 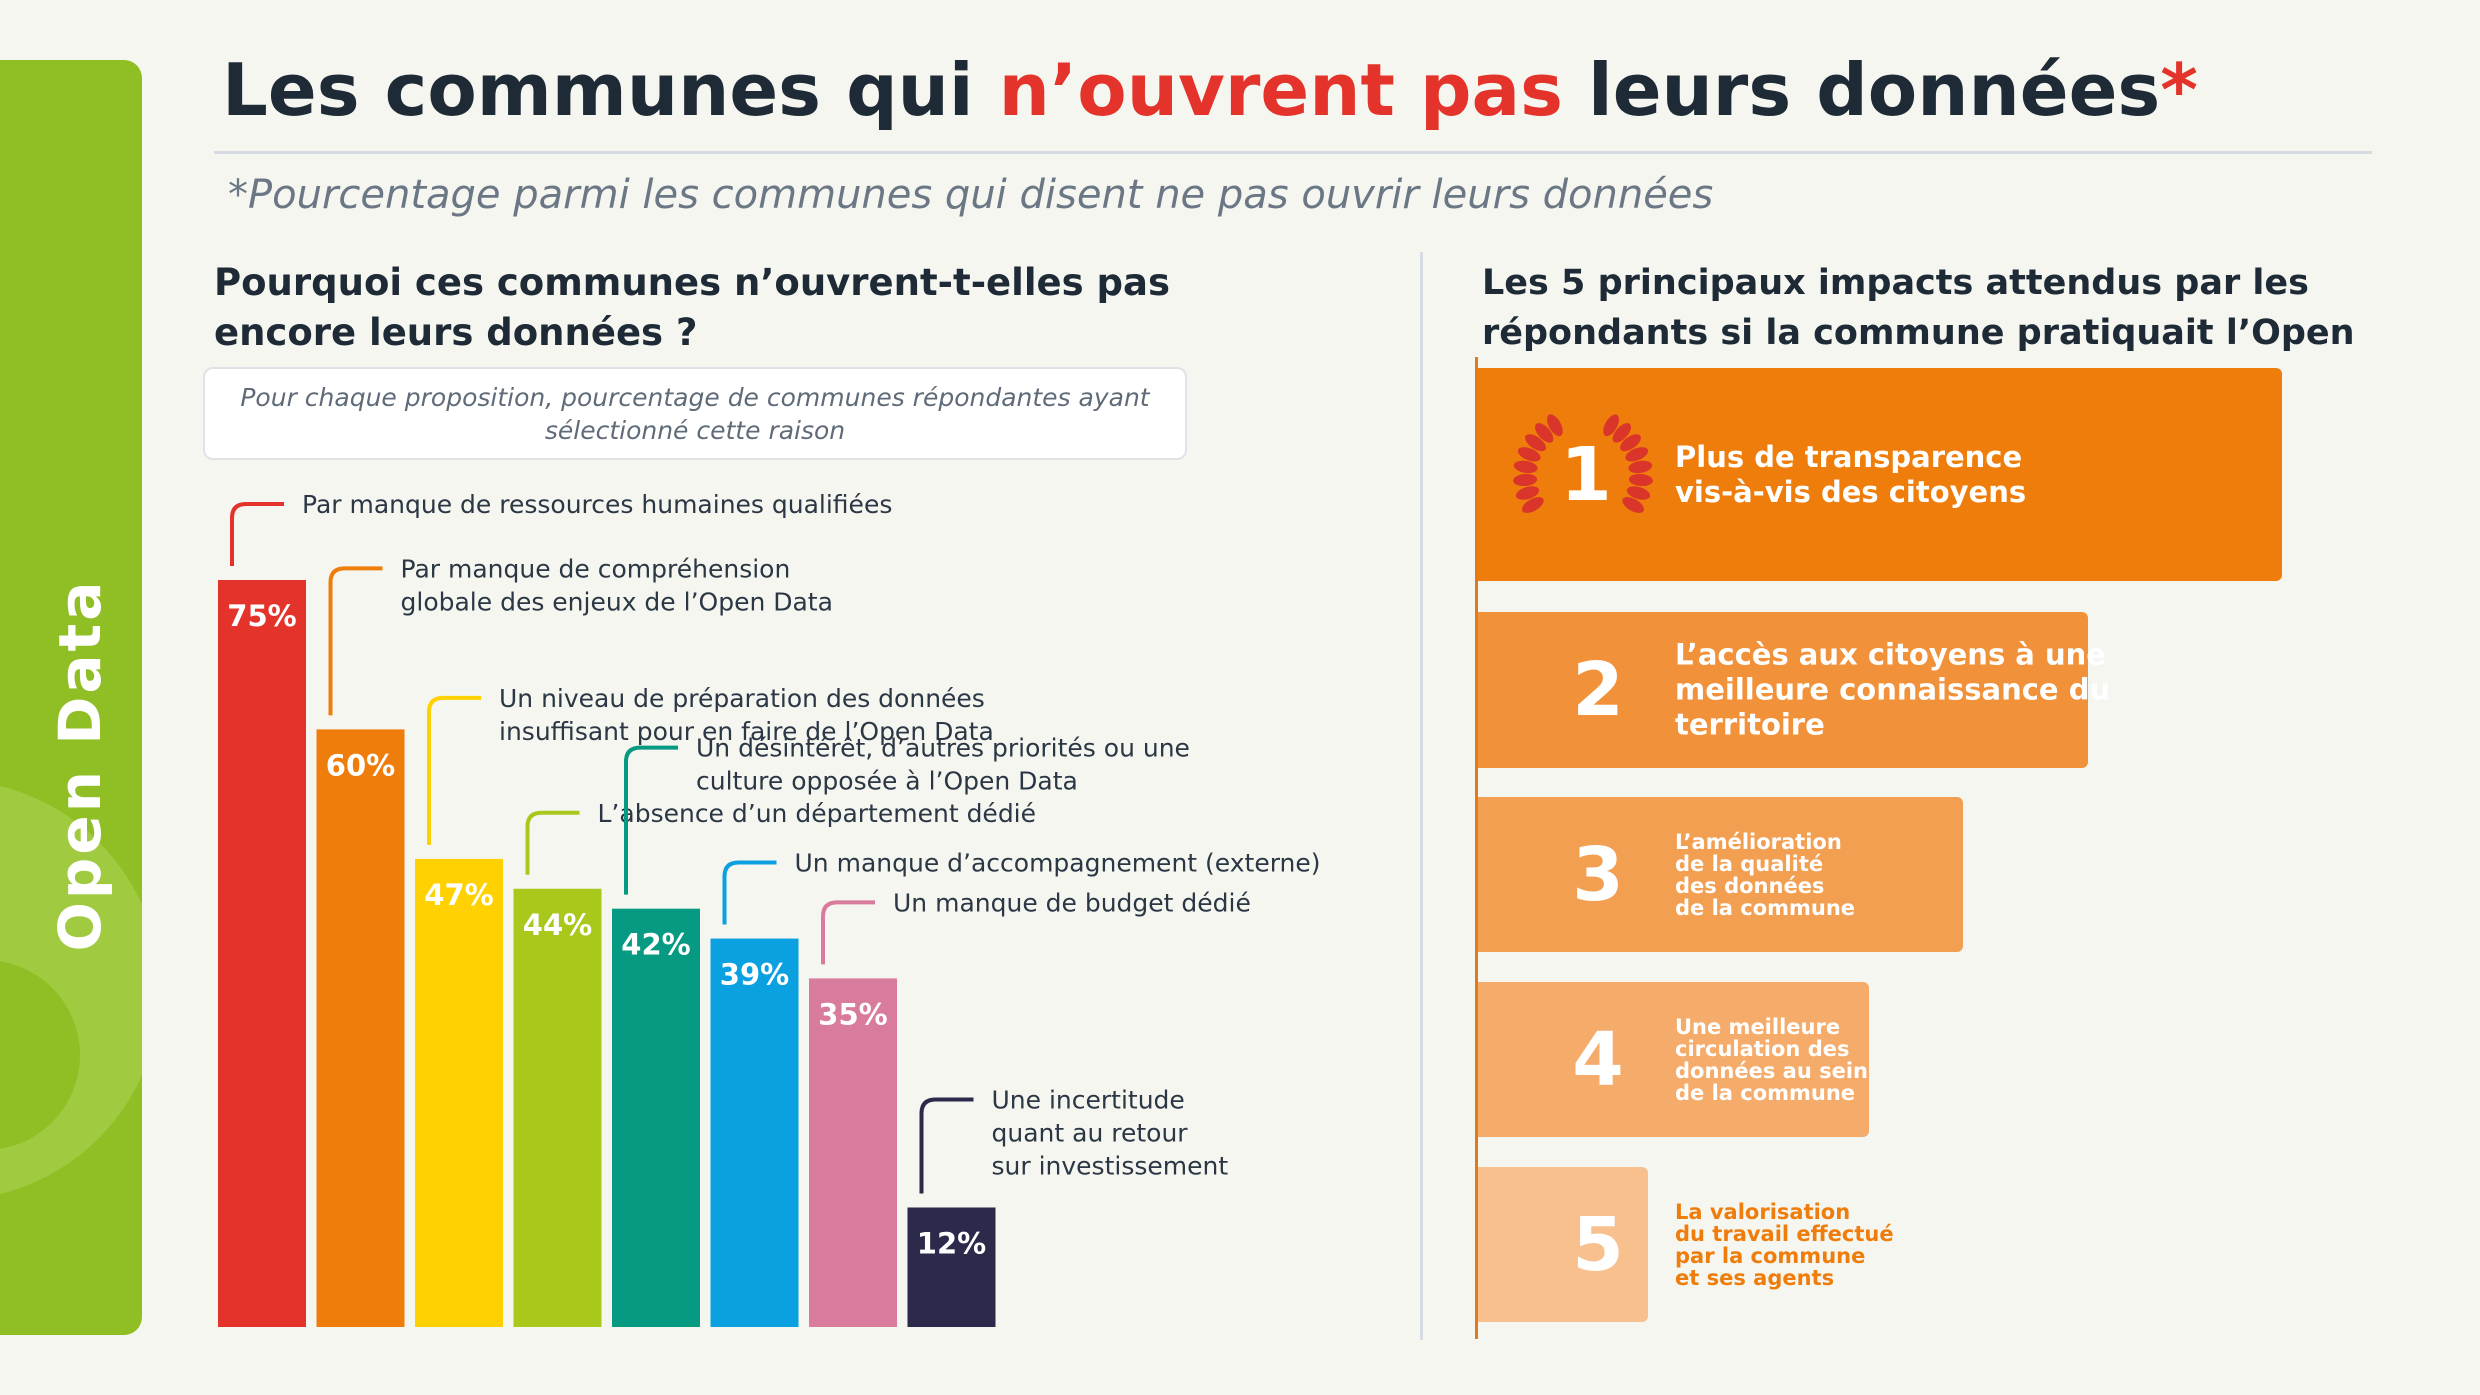 What do you see at coordinates (1598, 874) in the screenshot?
I see `impact-rank-3: 3` at bounding box center [1598, 874].